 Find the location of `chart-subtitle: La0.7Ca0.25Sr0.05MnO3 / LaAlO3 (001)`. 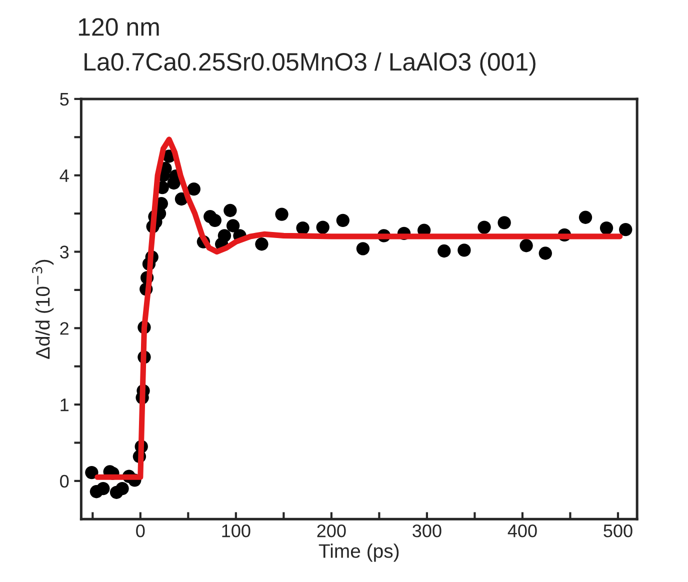

chart-subtitle: La0.7Ca0.25Sr0.05MnO3 / LaAlO3 (001) is located at coordinates (310, 64).